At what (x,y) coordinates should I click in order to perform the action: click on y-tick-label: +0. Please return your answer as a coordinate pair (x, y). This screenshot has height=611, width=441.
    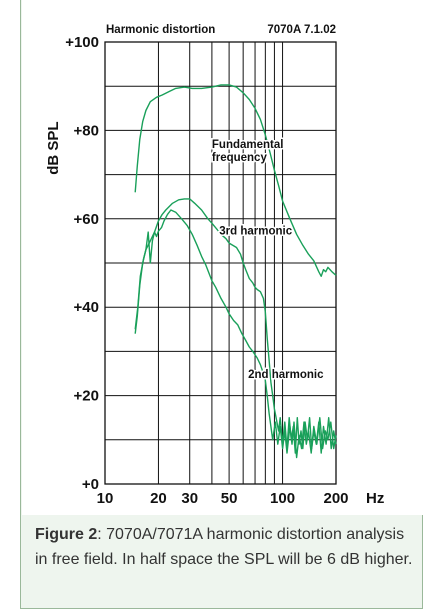
    Looking at the image, I should click on (90, 484).